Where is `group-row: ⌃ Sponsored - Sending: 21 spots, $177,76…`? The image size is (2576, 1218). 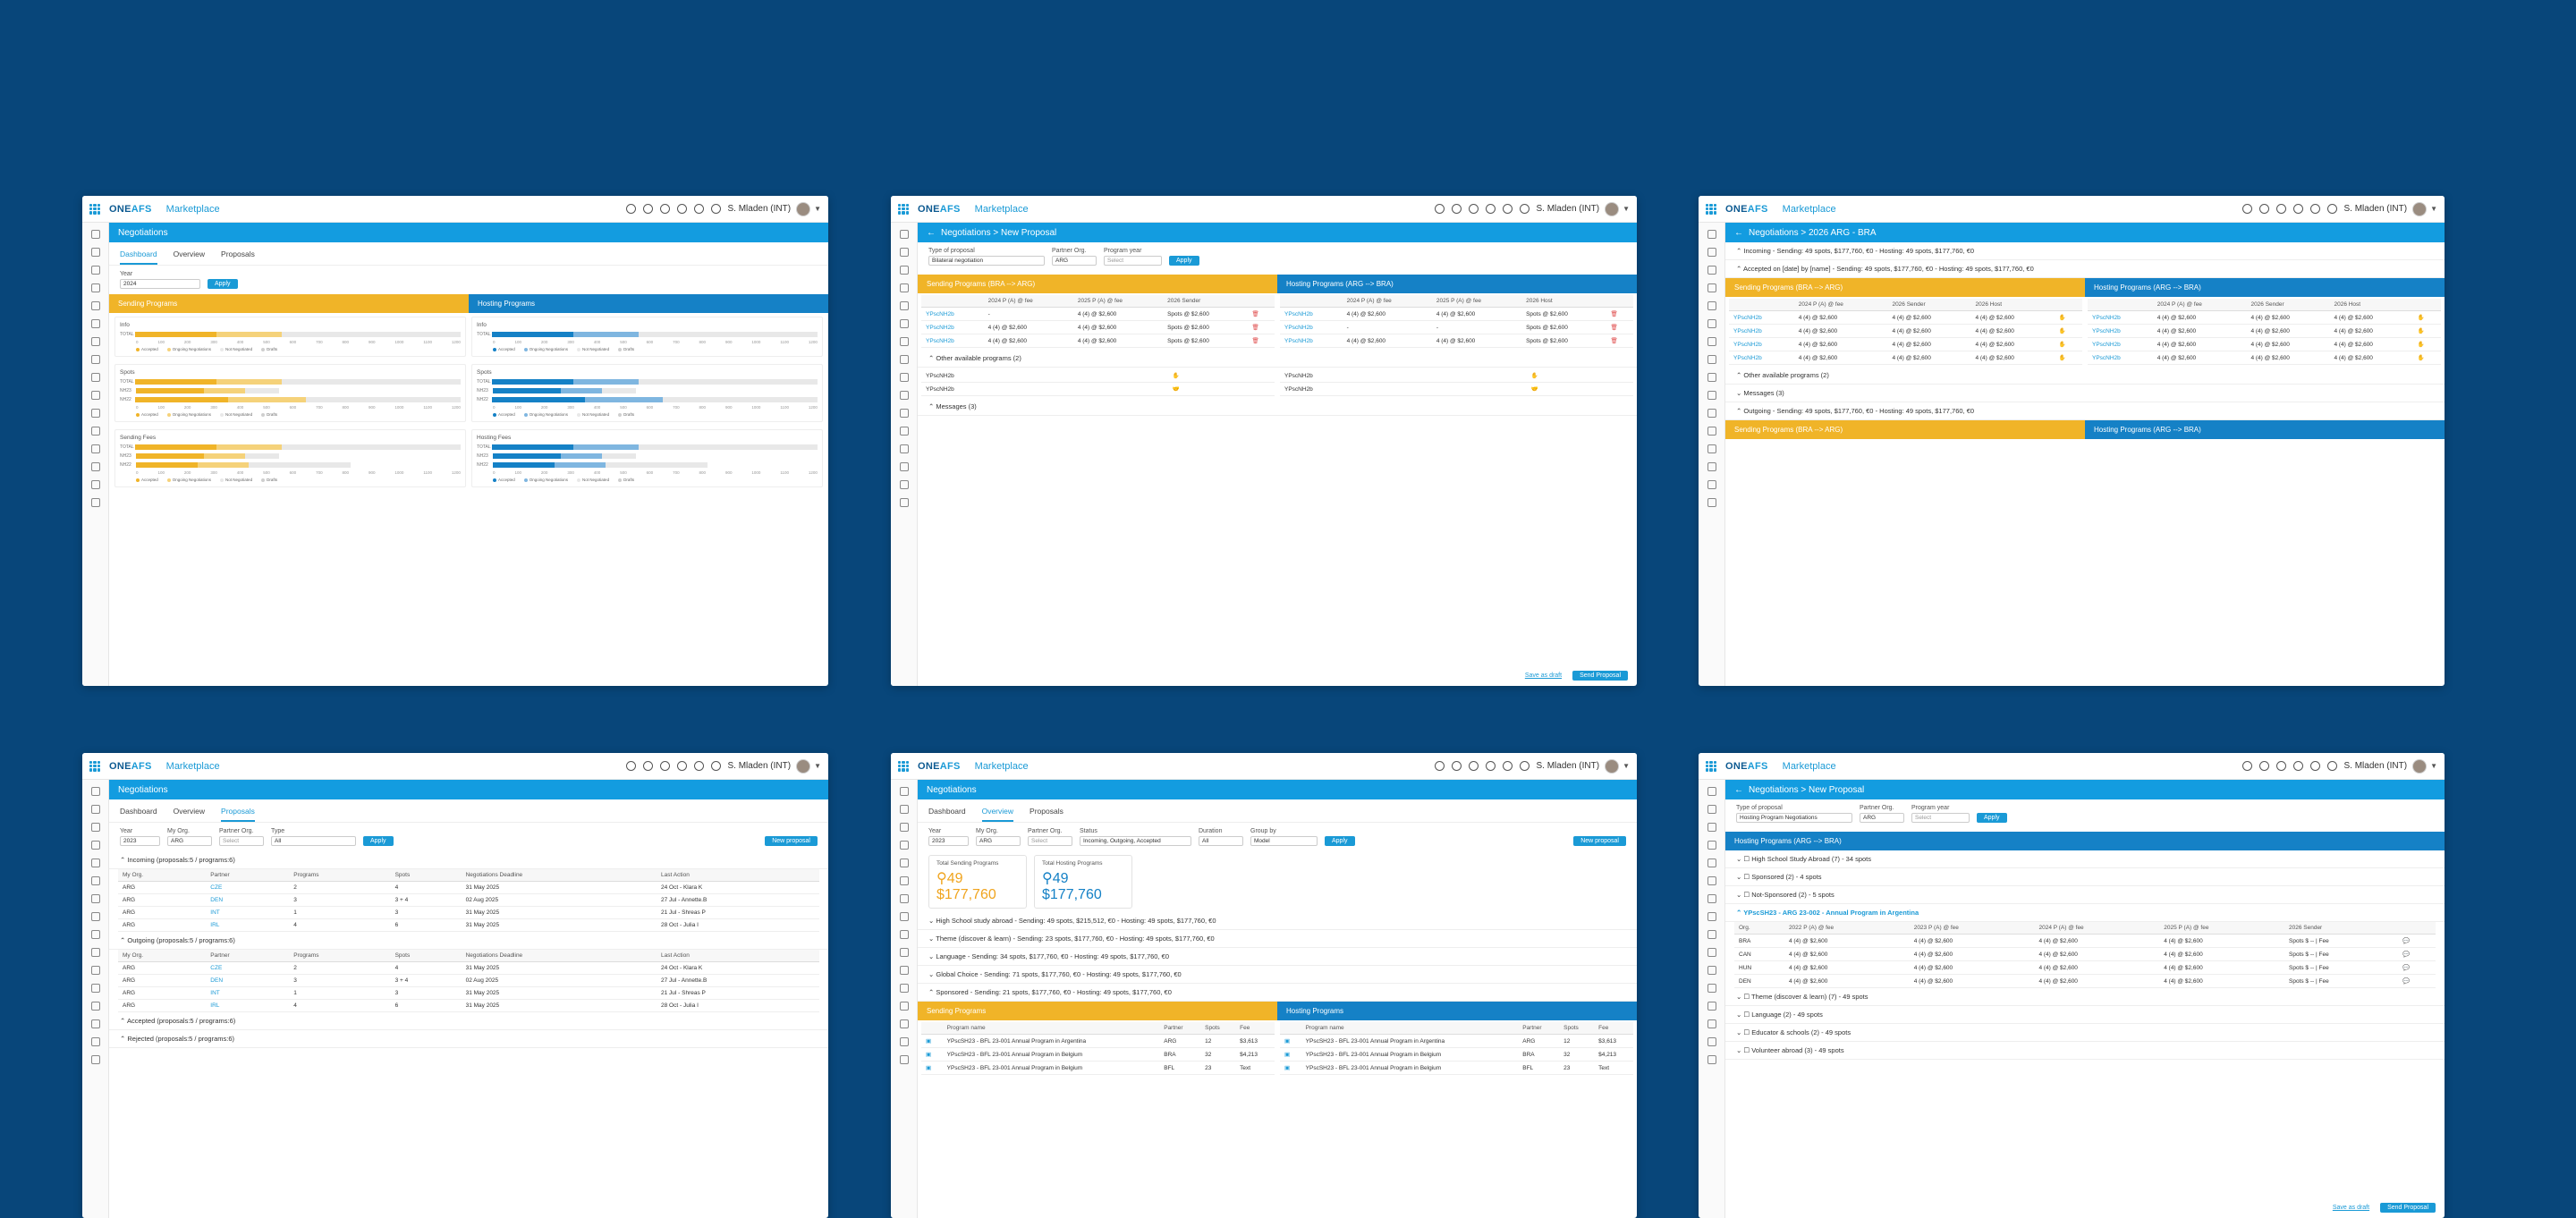 group-row: ⌃ Sponsored - Sending: 21 spots, $177,76… is located at coordinates (1277, 993).